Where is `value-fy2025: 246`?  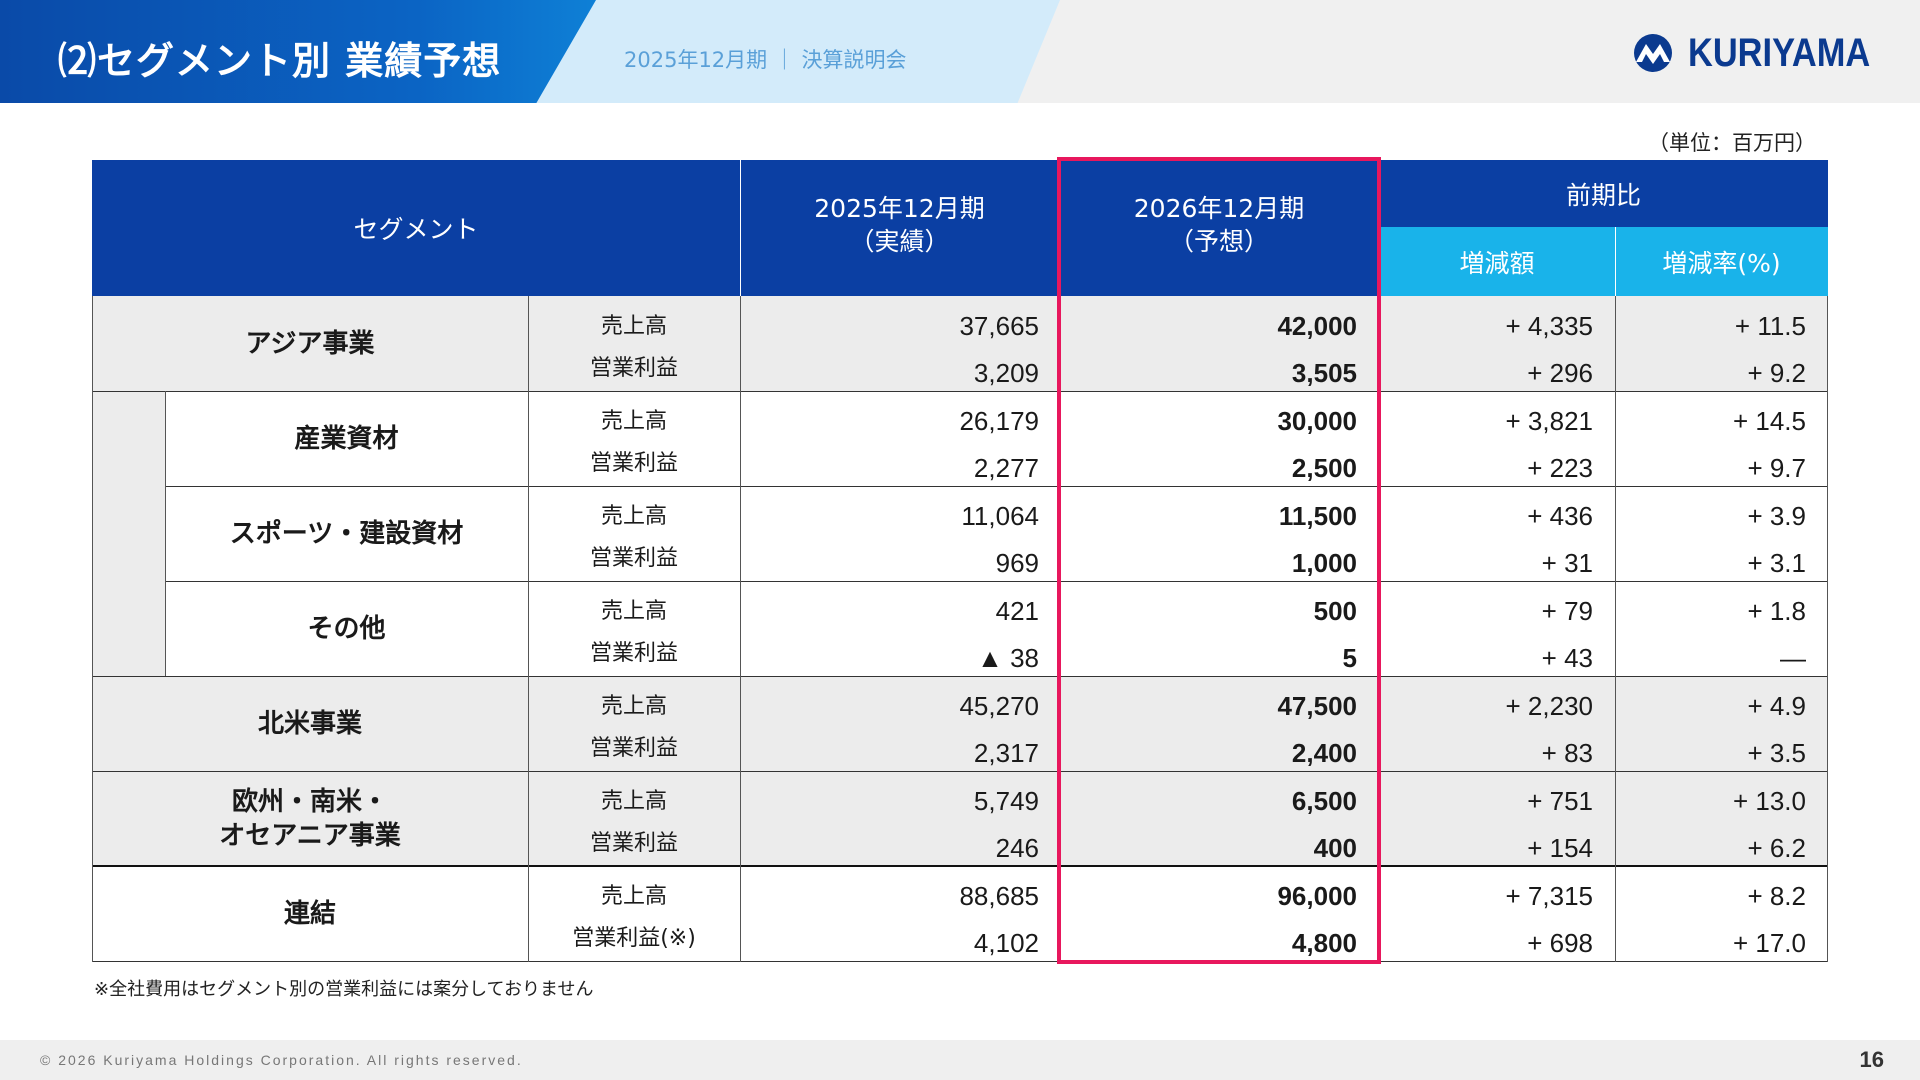 value-fy2025: 246 is located at coordinates (1017, 848).